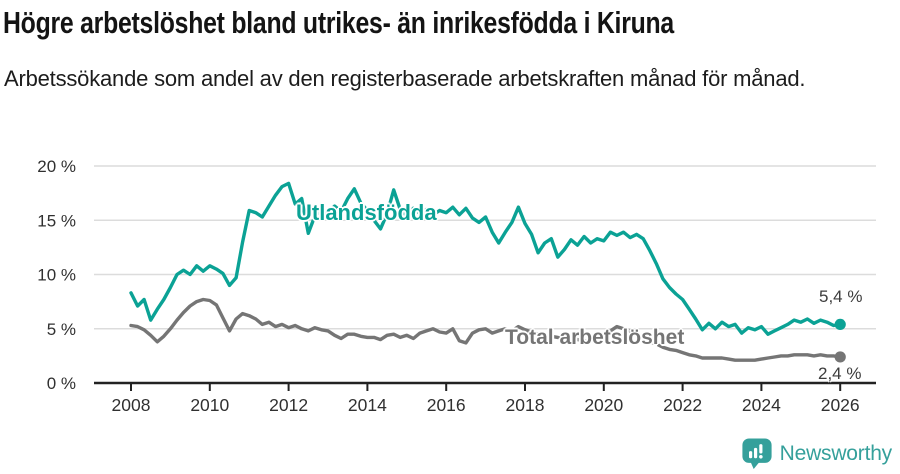 The height and width of the screenshot is (474, 900). Describe the element at coordinates (61, 329) in the screenshot. I see `y-tick-label: 5 %` at that location.